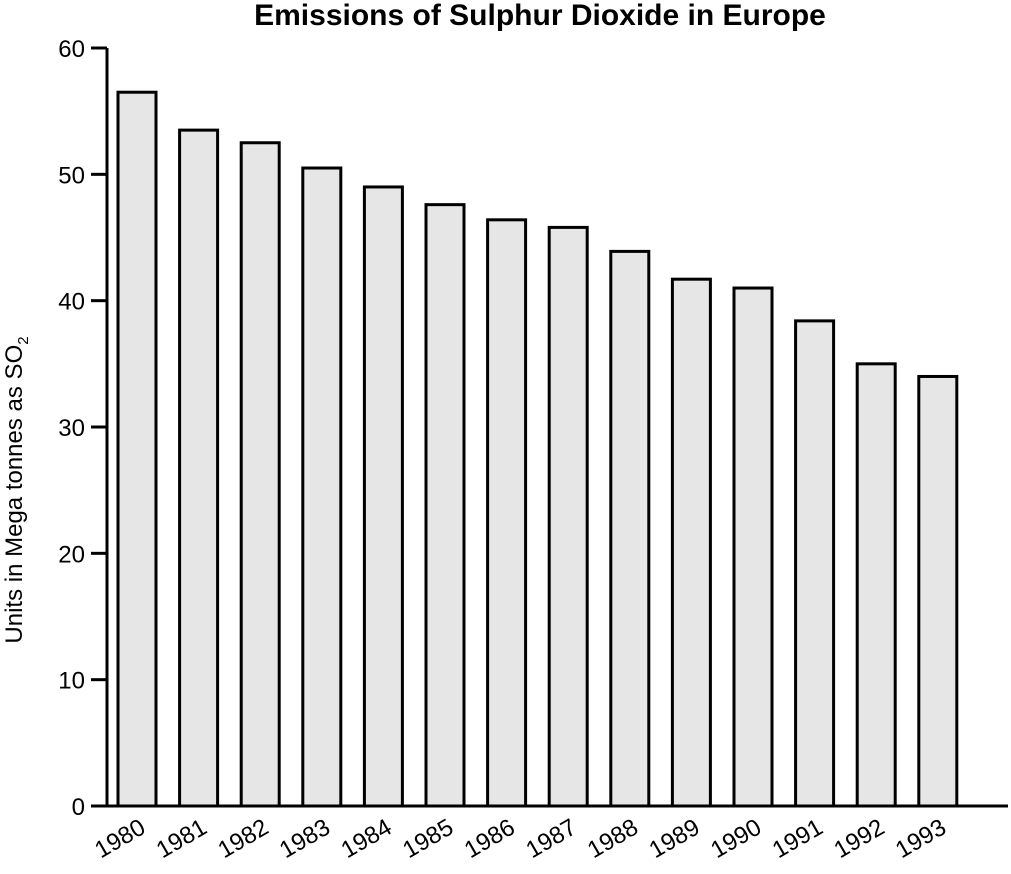 This screenshot has width=1011, height=874. Describe the element at coordinates (120, 839) in the screenshot. I see `x-tick-label: 1980` at that location.